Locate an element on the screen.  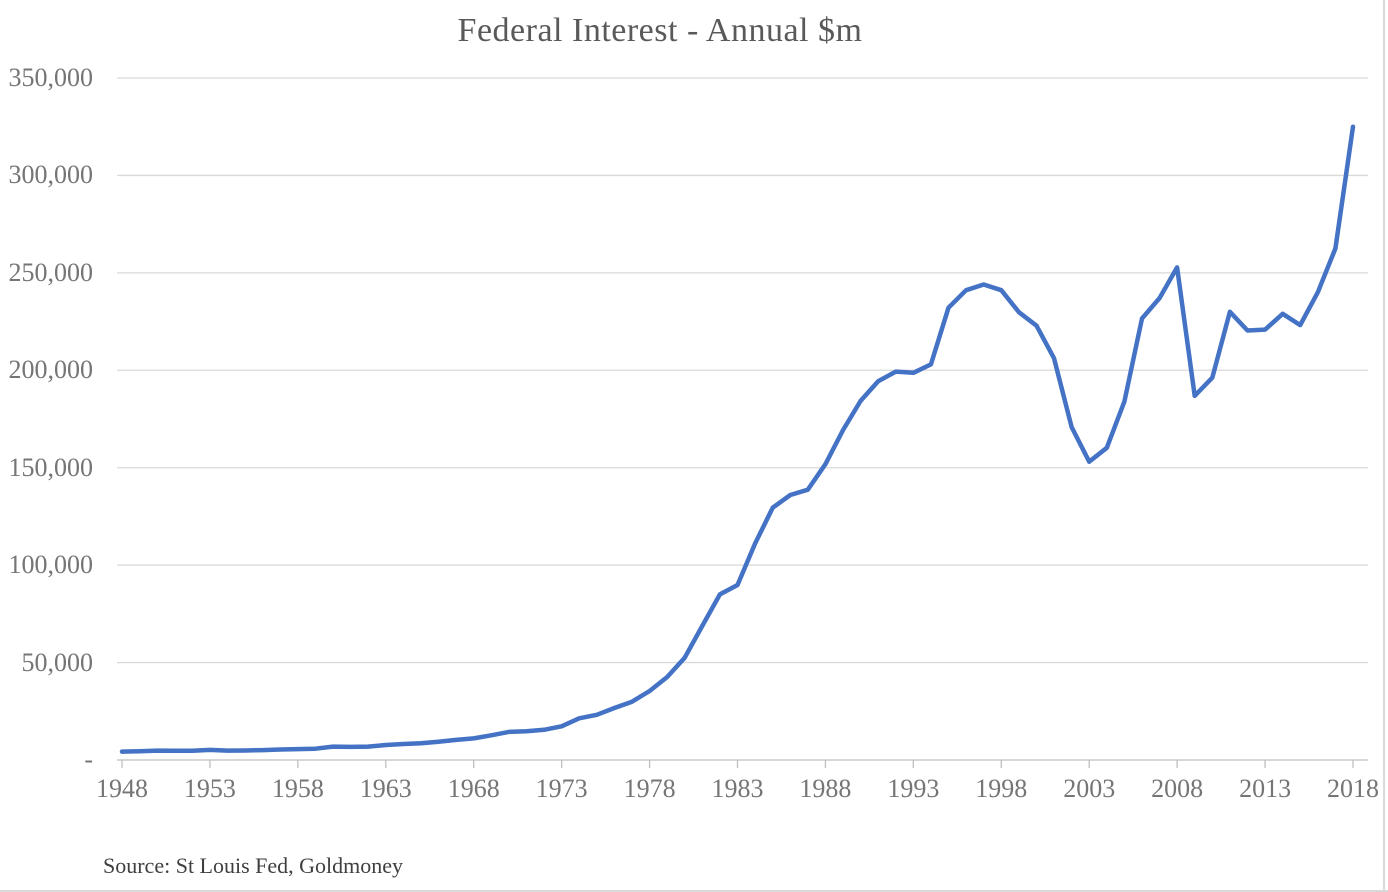
y-axis-label: 300,000 is located at coordinates (51, 175).